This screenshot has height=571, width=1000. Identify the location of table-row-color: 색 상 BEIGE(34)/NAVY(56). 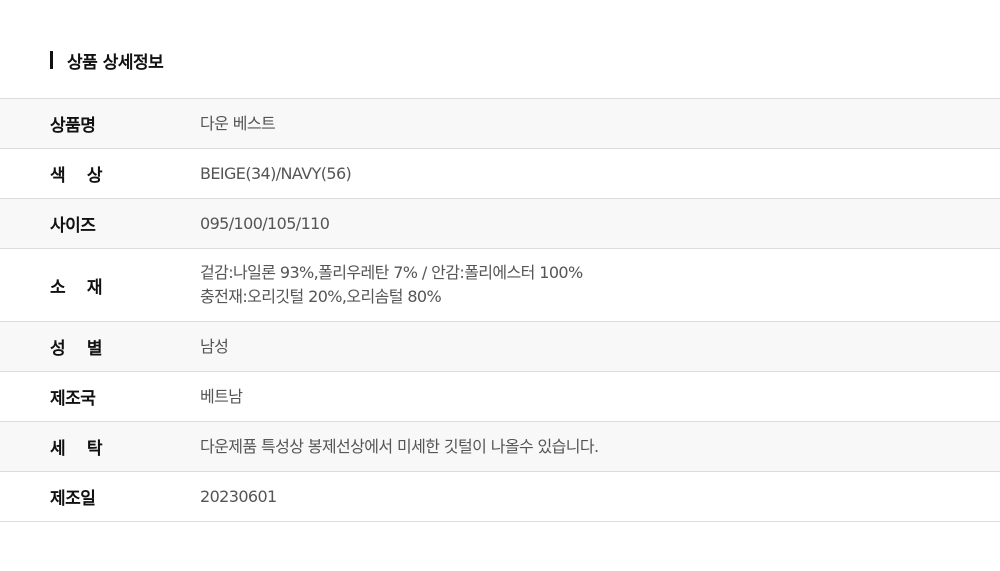
(500, 174).